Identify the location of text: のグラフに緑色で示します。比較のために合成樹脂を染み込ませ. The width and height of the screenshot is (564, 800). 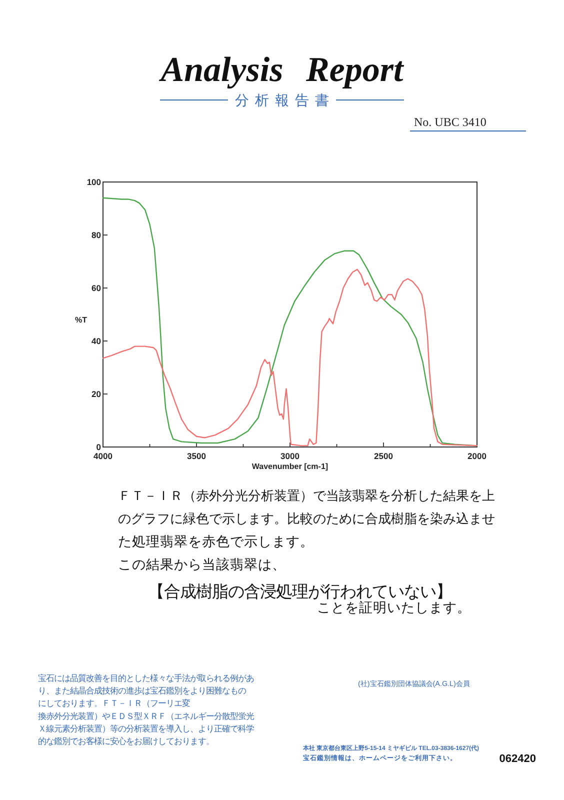
(306, 518).